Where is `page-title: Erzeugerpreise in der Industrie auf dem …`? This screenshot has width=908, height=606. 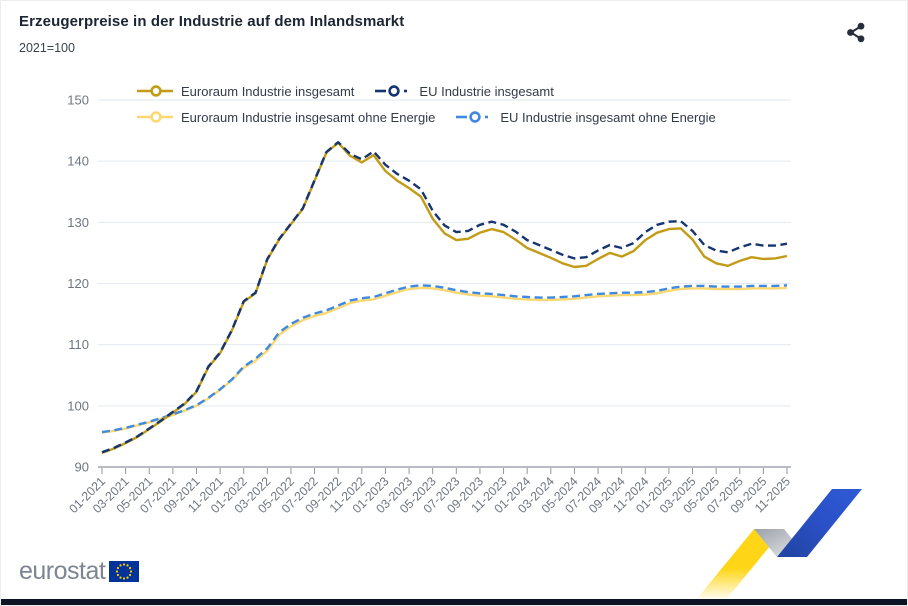 page-title: Erzeugerpreise in der Industrie auf dem … is located at coordinates (212, 21).